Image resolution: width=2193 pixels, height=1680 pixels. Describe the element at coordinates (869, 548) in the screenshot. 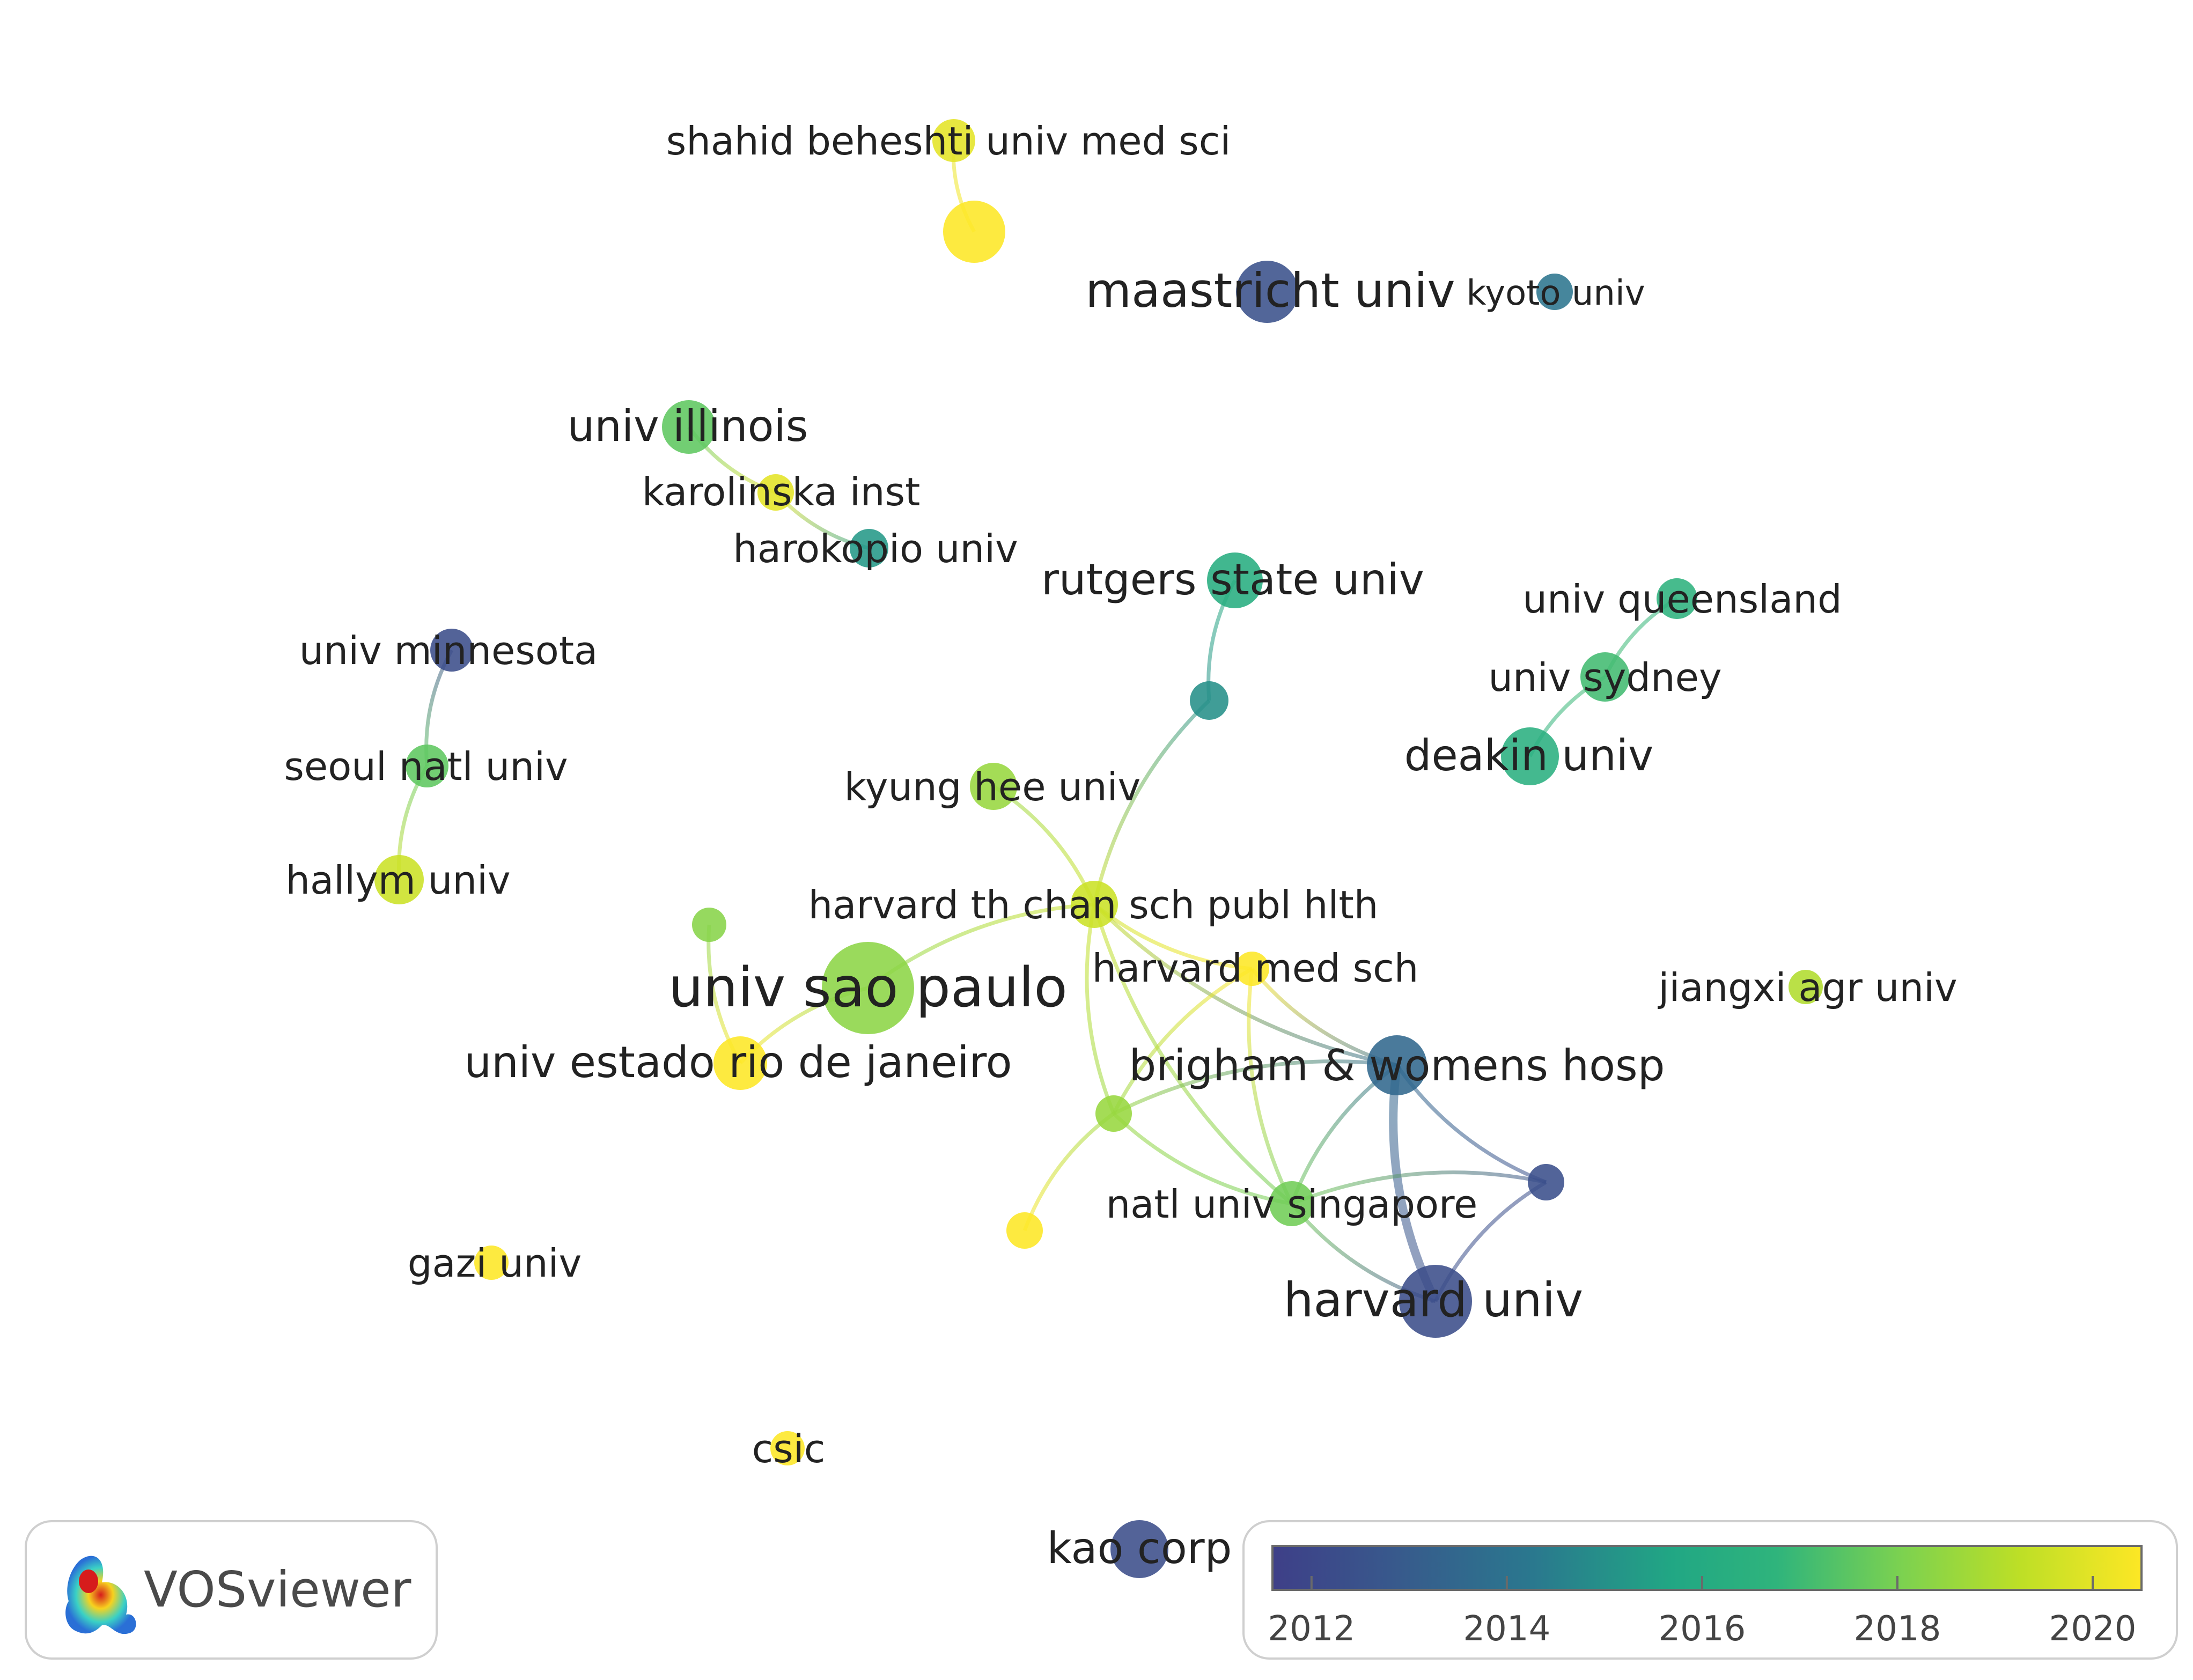

I see `node-harokopio` at that location.